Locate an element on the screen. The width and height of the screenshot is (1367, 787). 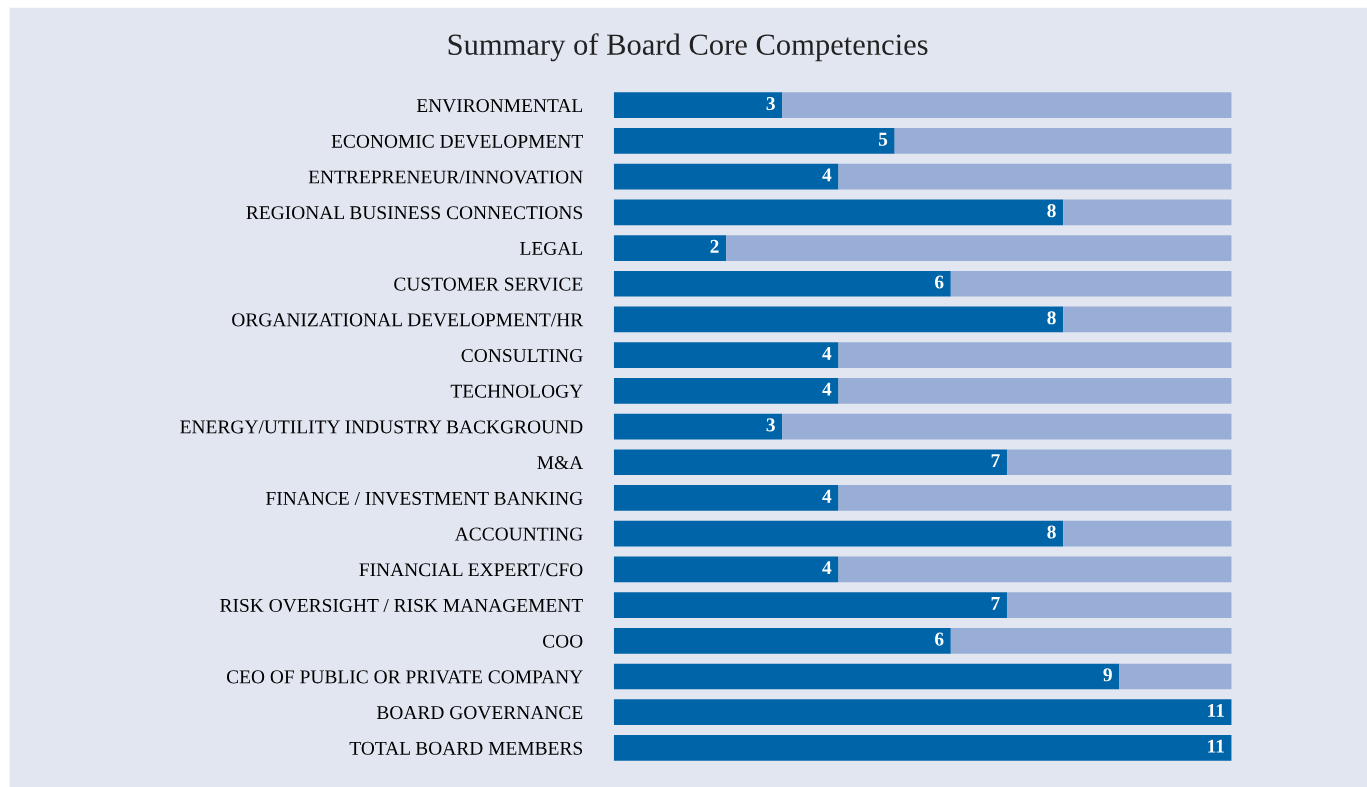
y-tick-label: CONSULTING is located at coordinates (522, 356).